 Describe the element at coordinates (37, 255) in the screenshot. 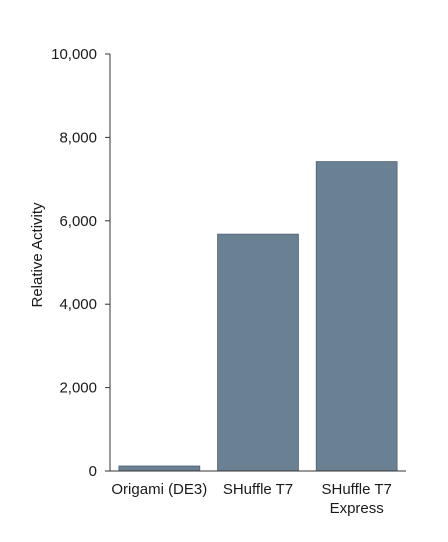

I see `y-axis-title: Relative Activity` at that location.